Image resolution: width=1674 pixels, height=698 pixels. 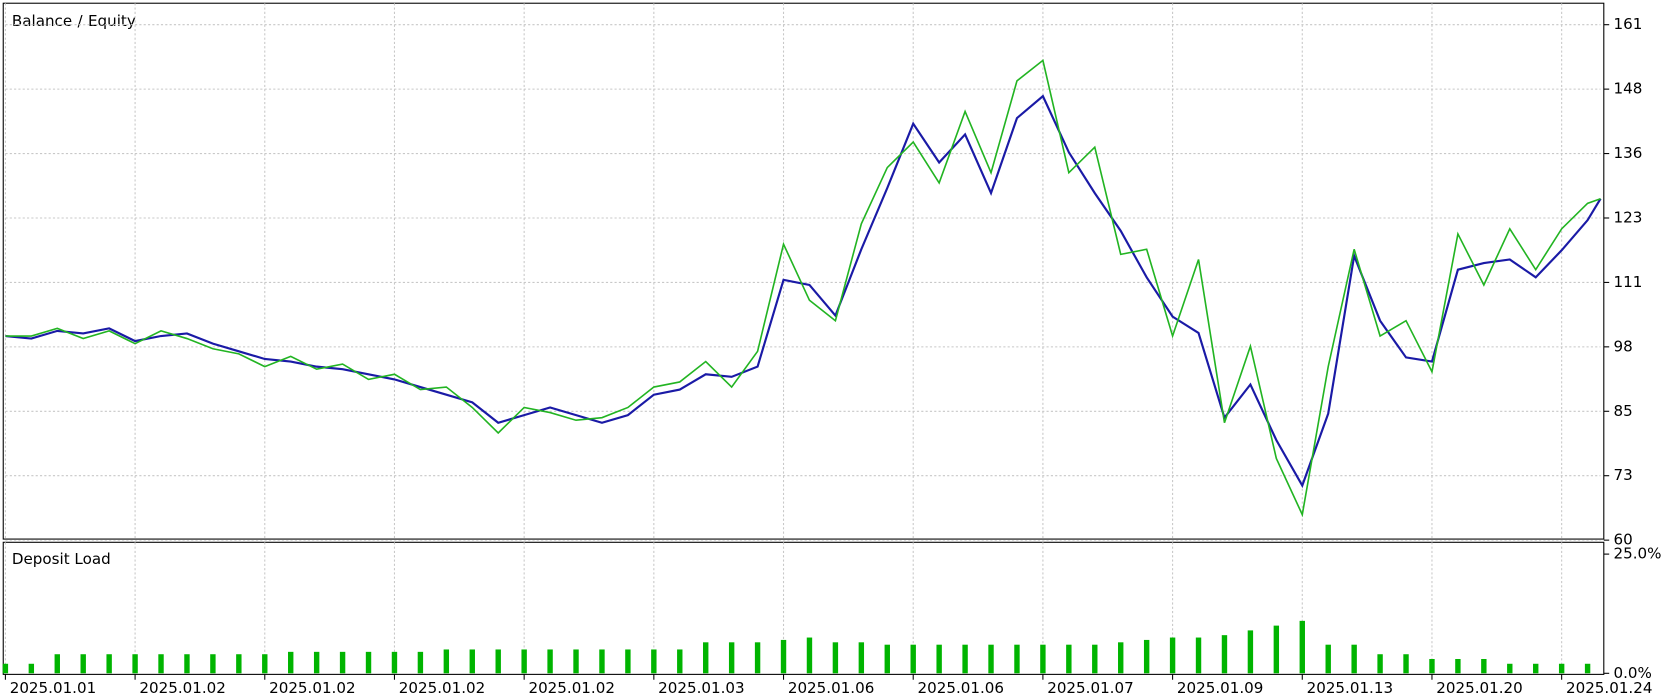 What do you see at coordinates (701, 688) in the screenshot?
I see `x-tick-label: 2025.01.03` at bounding box center [701, 688].